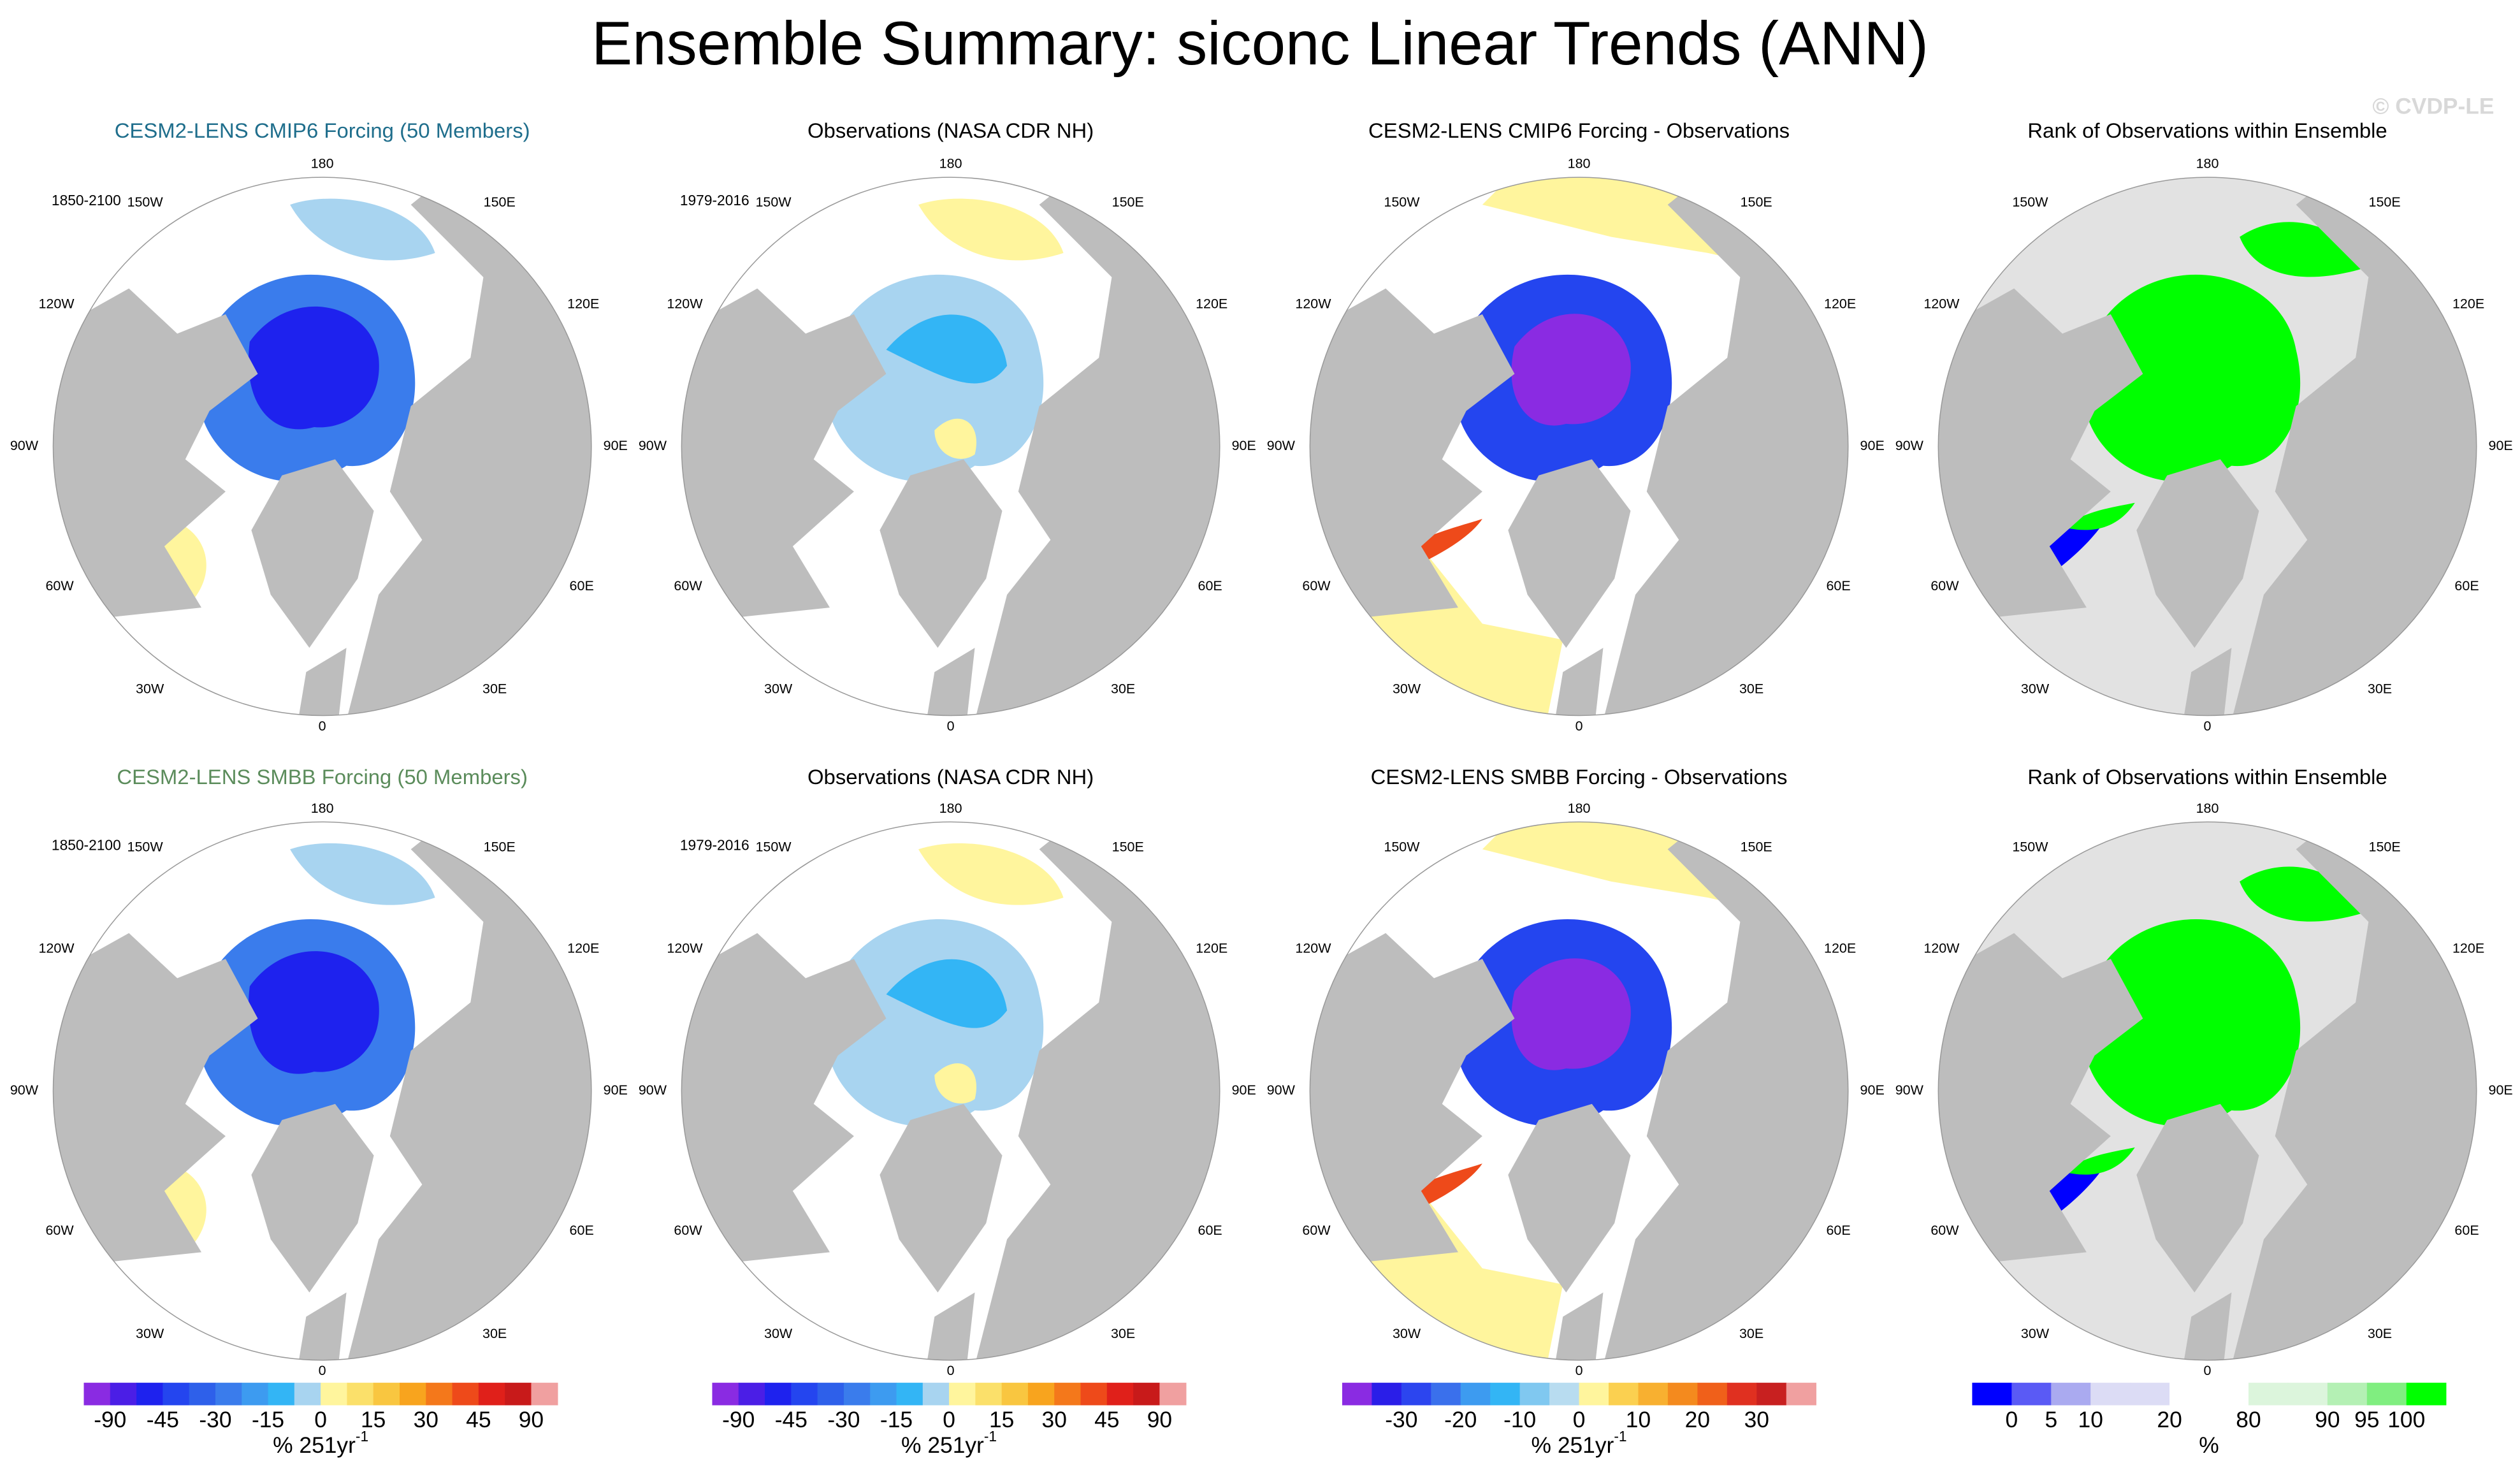 The width and height of the screenshot is (2520, 1477). I want to click on colorbar-label: -30, so click(843, 1420).